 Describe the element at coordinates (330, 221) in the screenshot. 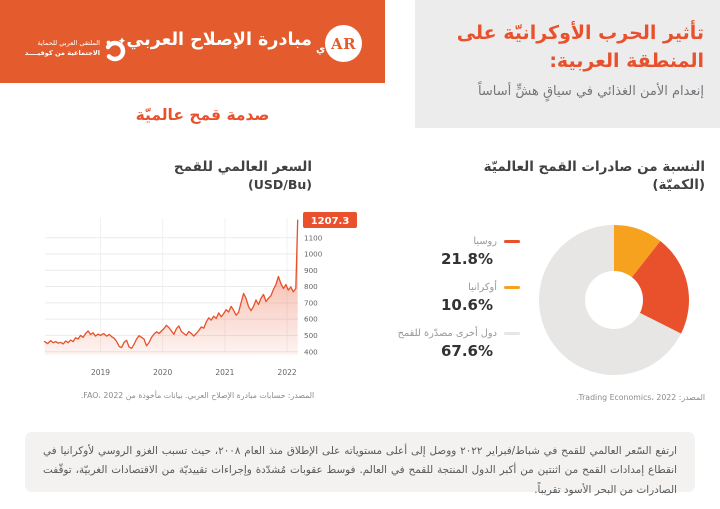

I see `svg-text: 1207.3` at that location.